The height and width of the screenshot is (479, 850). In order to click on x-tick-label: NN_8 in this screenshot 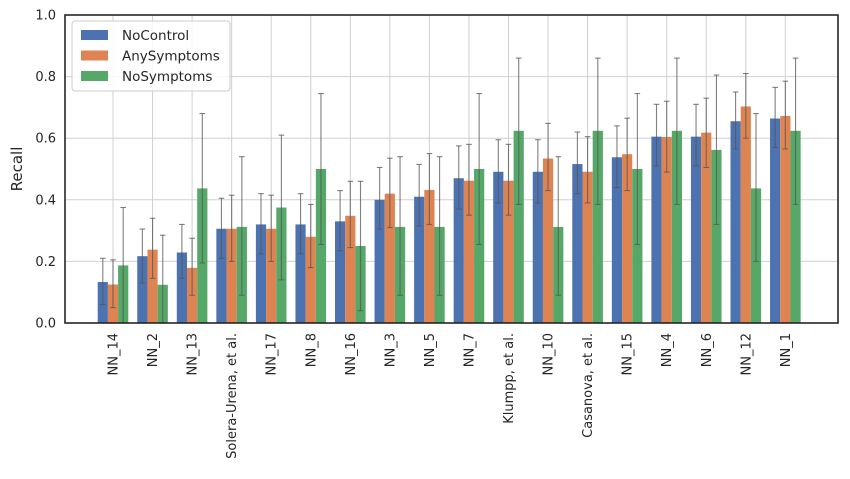, I will do `click(311, 350)`.